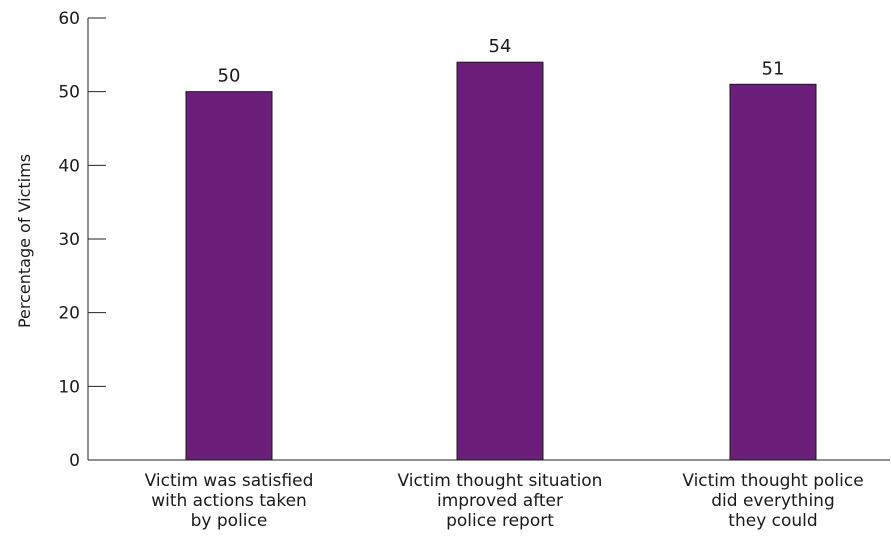 The height and width of the screenshot is (537, 891). I want to click on bar-value-label: 50, so click(229, 76).